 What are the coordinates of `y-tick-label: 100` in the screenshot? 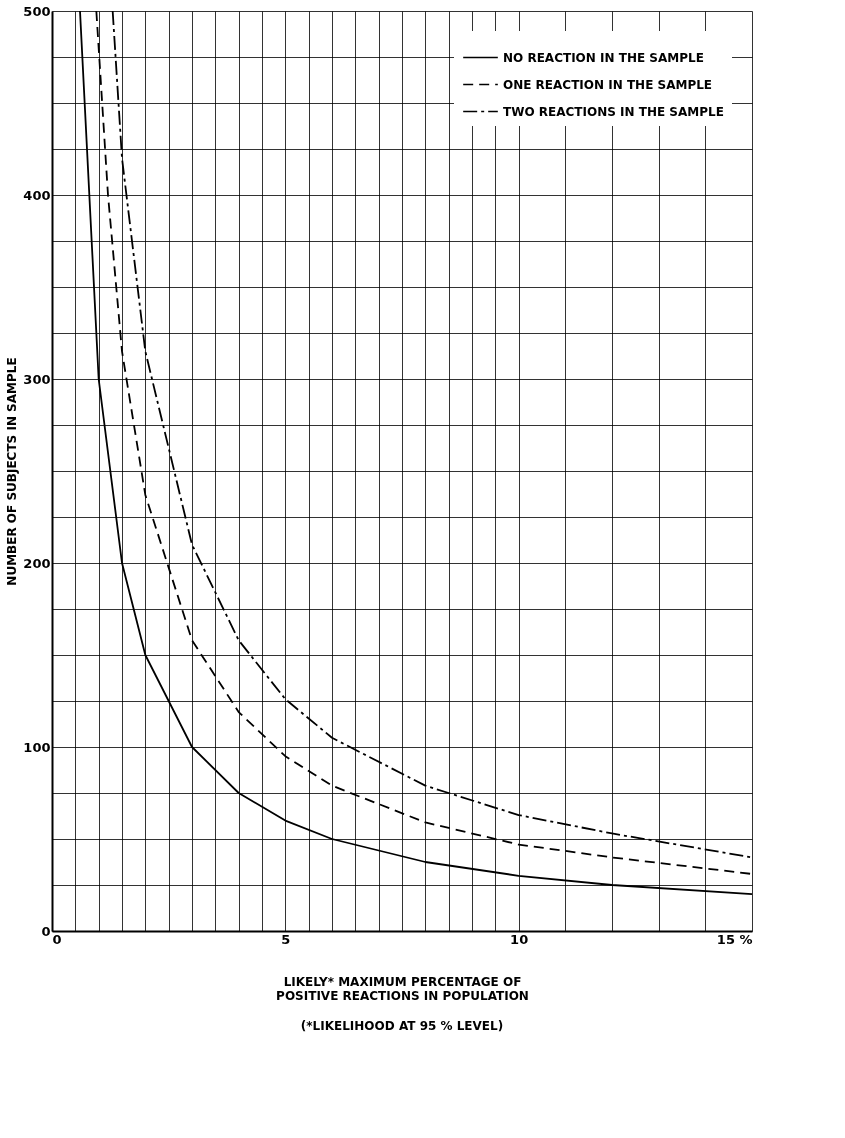 It's located at (37, 747).